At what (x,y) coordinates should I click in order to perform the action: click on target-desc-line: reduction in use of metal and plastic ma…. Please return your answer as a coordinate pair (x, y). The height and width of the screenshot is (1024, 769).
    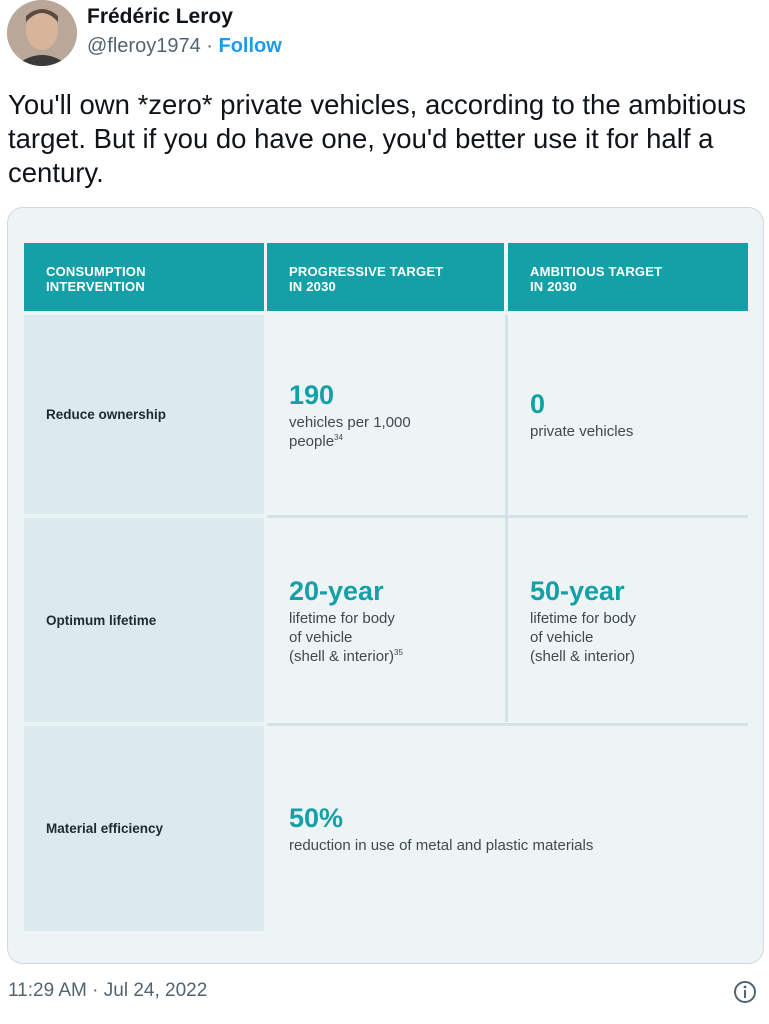
    Looking at the image, I should click on (441, 845).